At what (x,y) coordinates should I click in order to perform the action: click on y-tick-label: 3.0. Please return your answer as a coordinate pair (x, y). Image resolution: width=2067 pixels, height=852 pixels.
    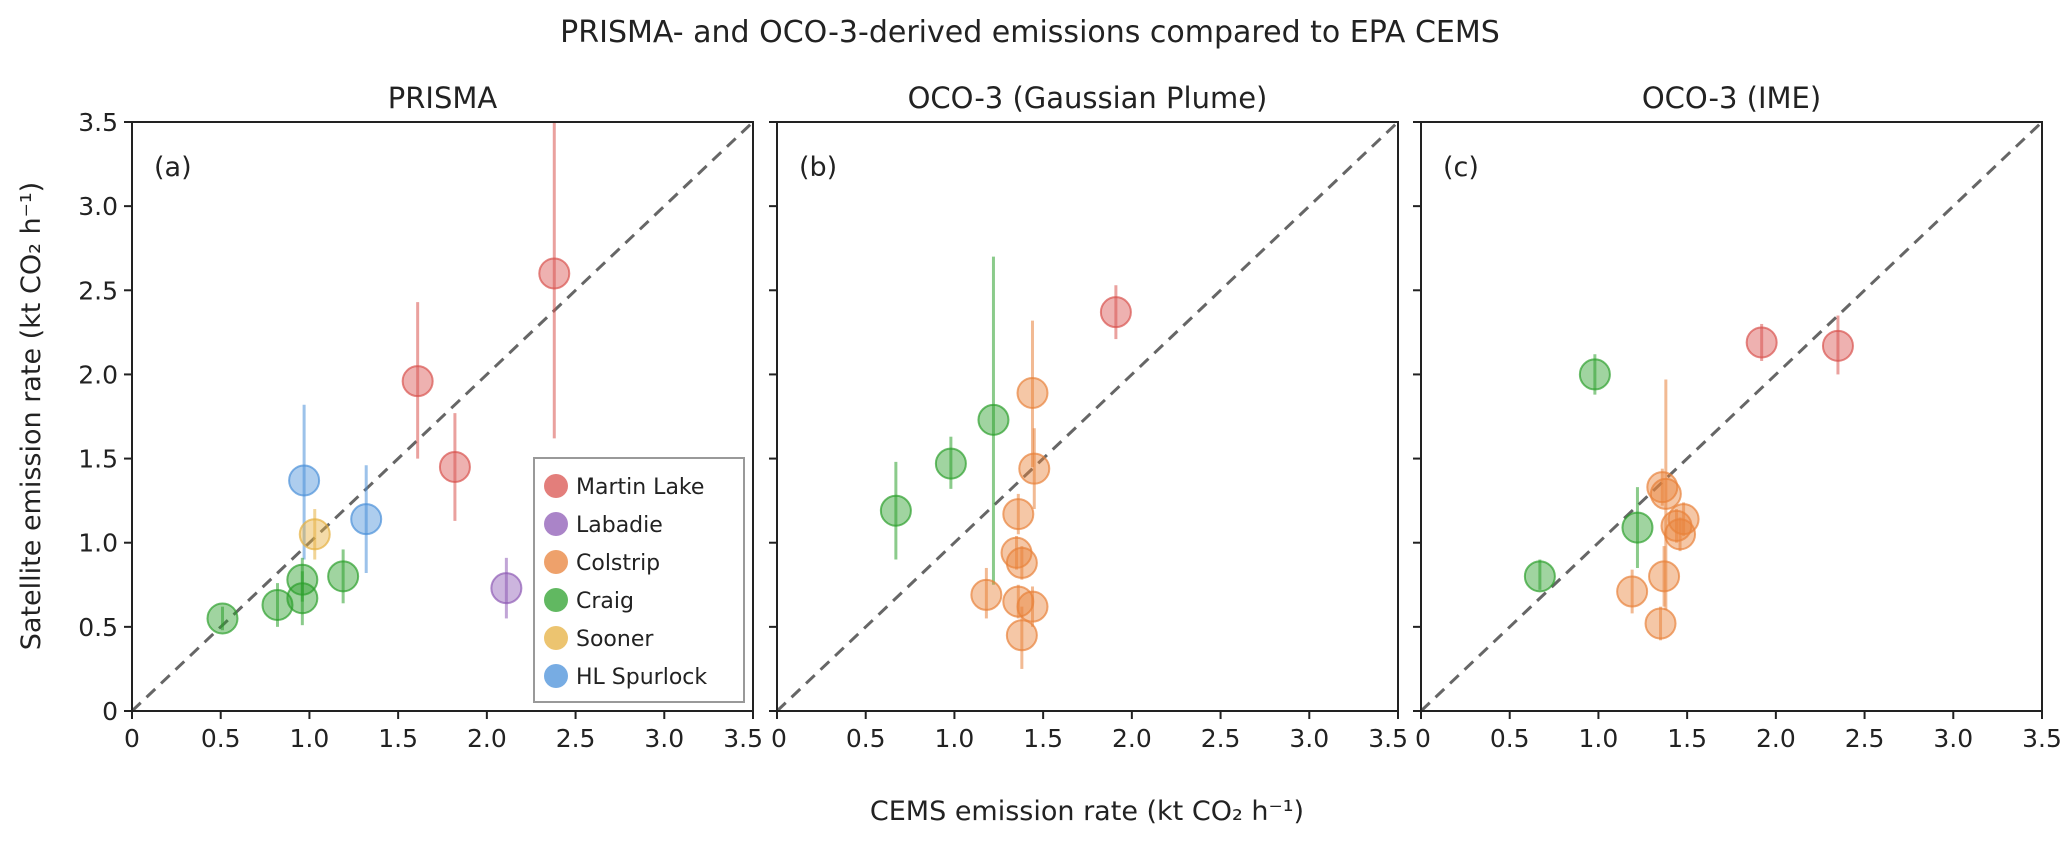
    Looking at the image, I should click on (98, 206).